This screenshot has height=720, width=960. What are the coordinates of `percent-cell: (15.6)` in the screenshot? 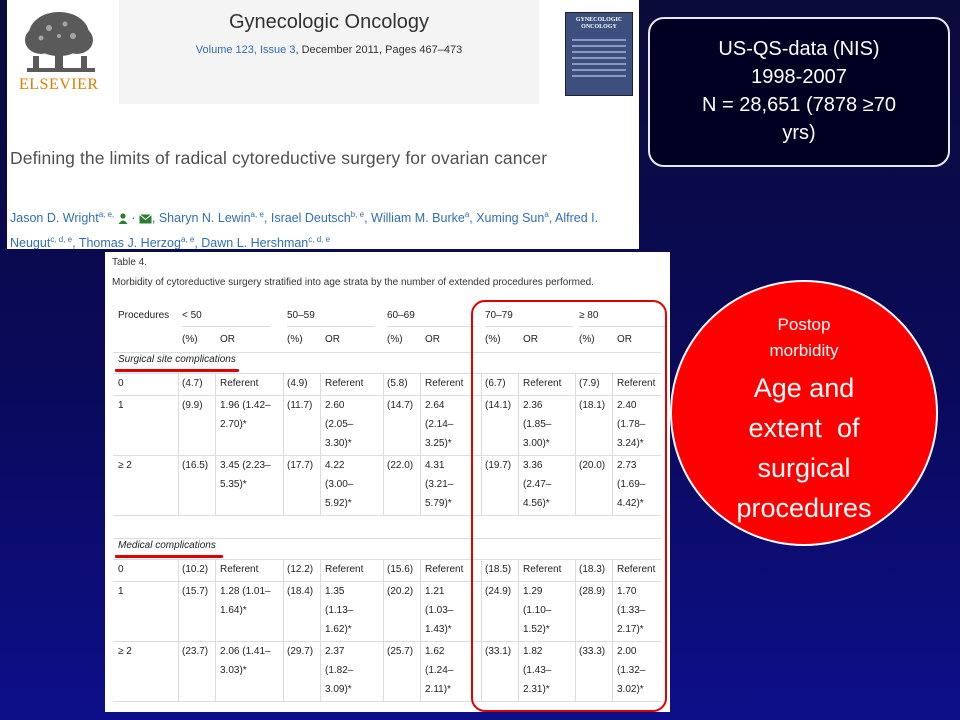 It's located at (400, 569).